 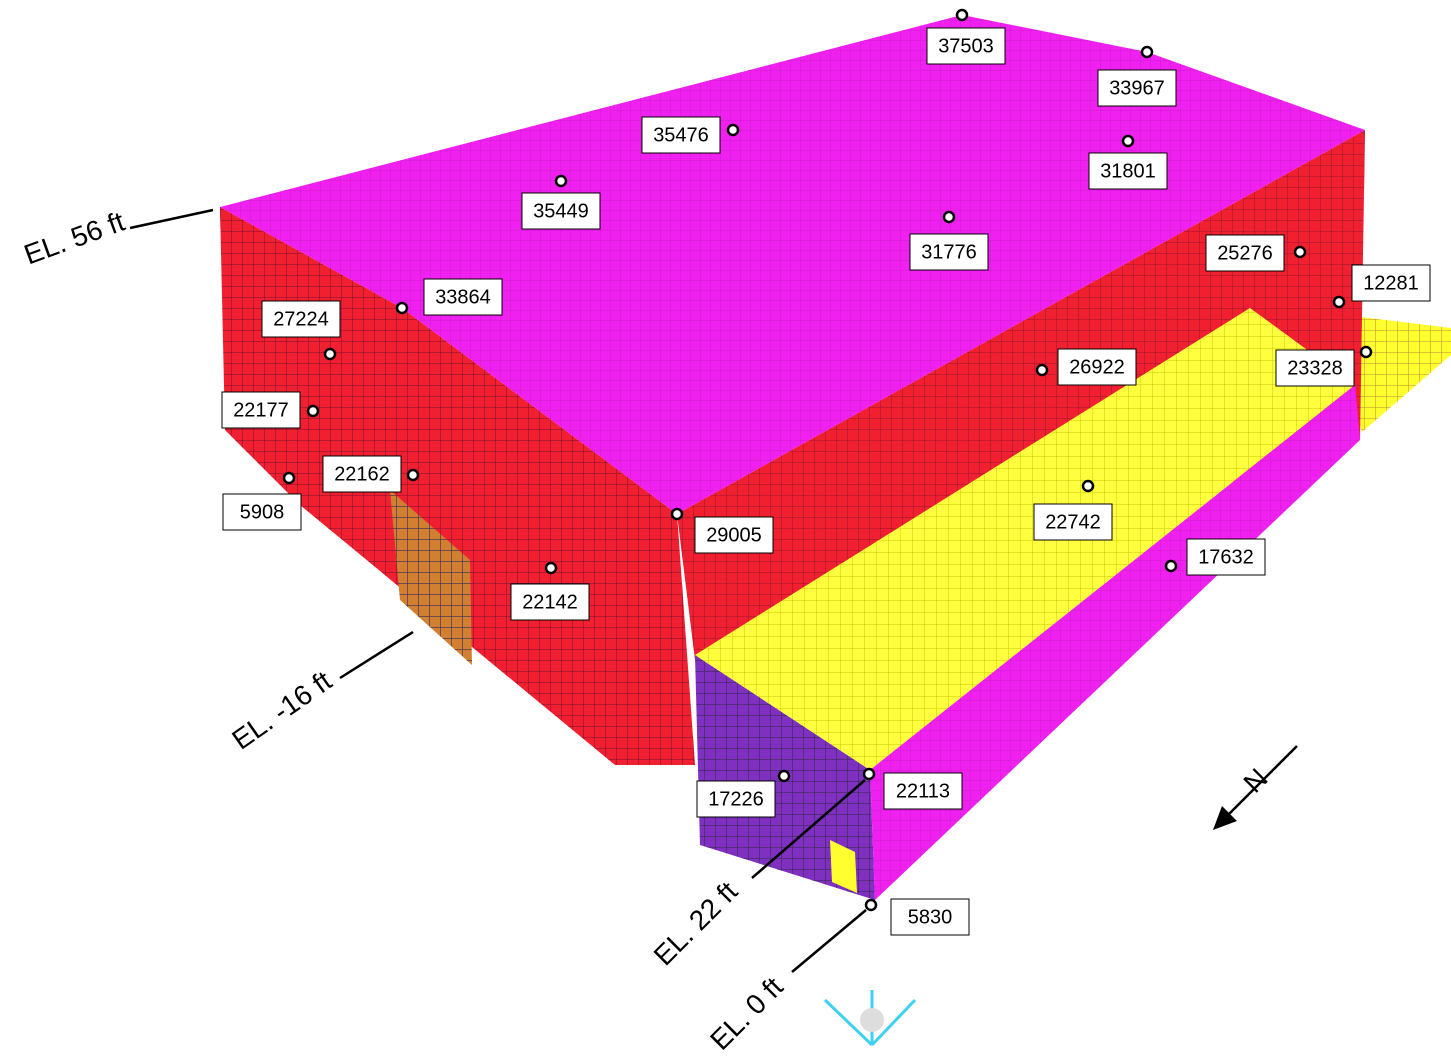 What do you see at coordinates (843, 866) in the screenshot?
I see `annex-door` at bounding box center [843, 866].